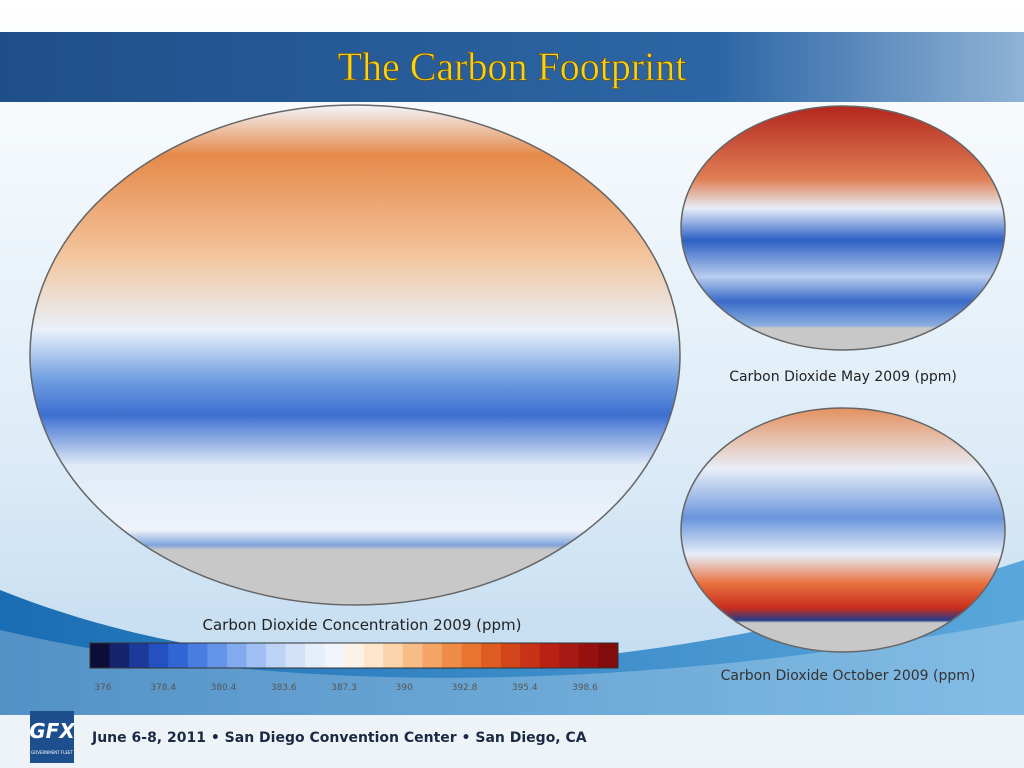 The width and height of the screenshot is (1024, 768). Describe the element at coordinates (52, 752) in the screenshot. I see `logo-sub: GOVERNMENT FLEET` at that location.